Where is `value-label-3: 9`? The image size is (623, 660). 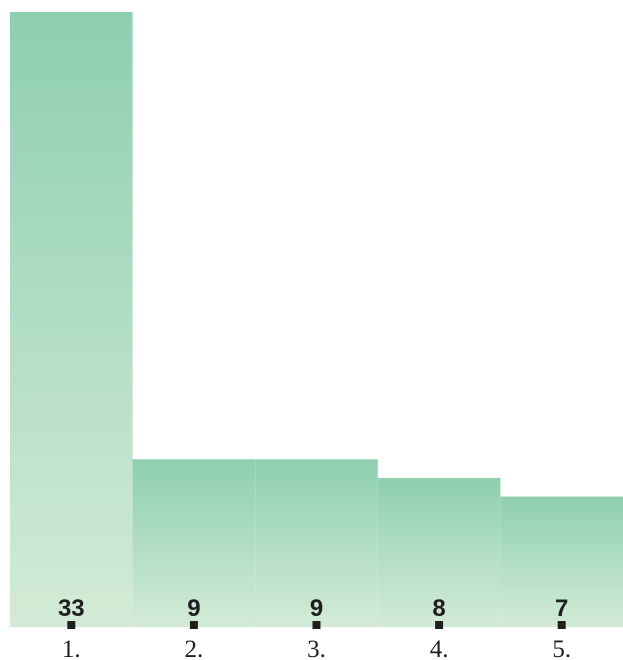
value-label-3: 9 is located at coordinates (316, 608).